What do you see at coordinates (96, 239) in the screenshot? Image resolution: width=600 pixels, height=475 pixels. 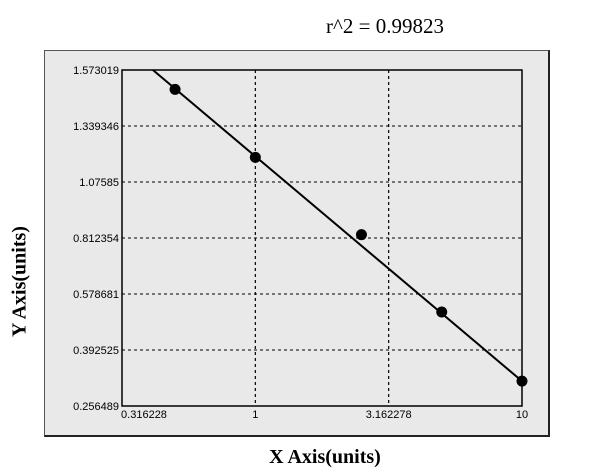 I see `y-tick-label: 0.812354` at bounding box center [96, 239].